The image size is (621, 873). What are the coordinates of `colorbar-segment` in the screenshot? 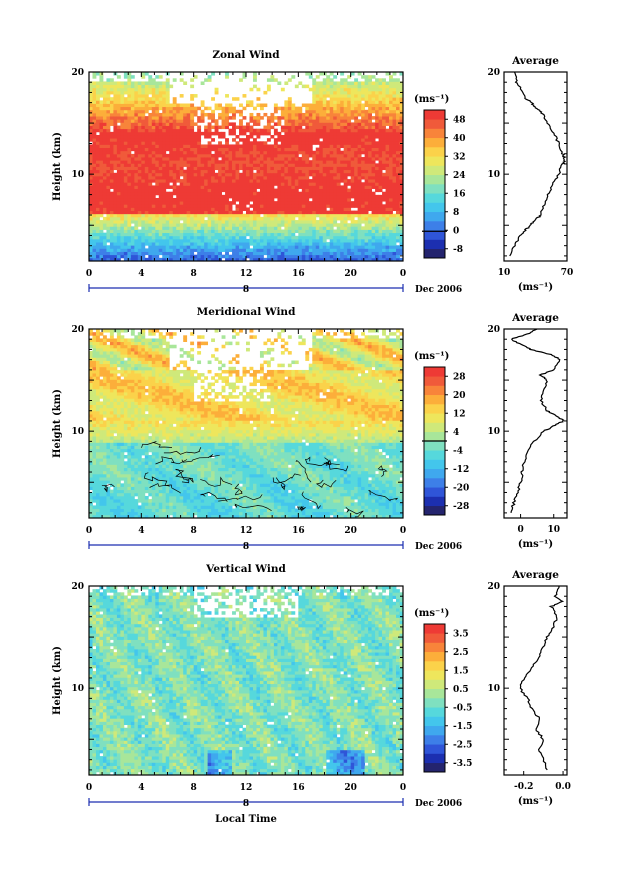 It's located at (434, 179).